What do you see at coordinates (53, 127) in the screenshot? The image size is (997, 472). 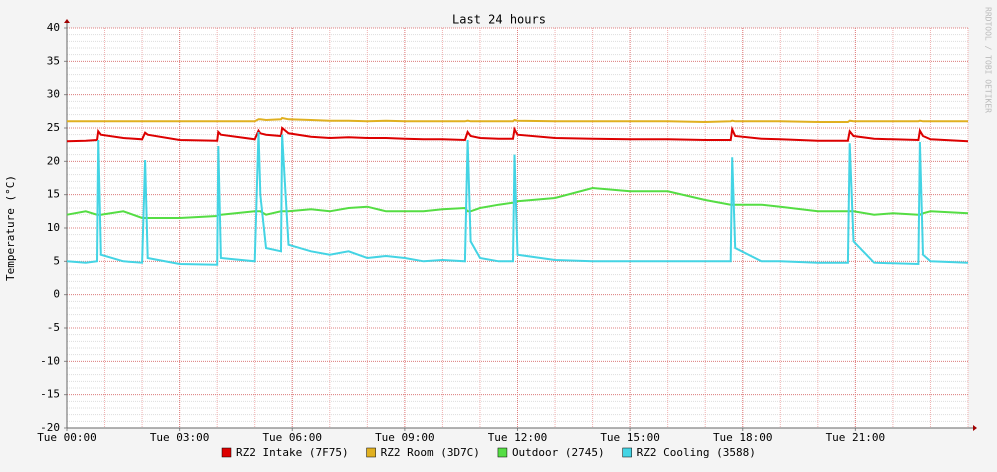 I see `y-tick-label: 25` at bounding box center [53, 127].